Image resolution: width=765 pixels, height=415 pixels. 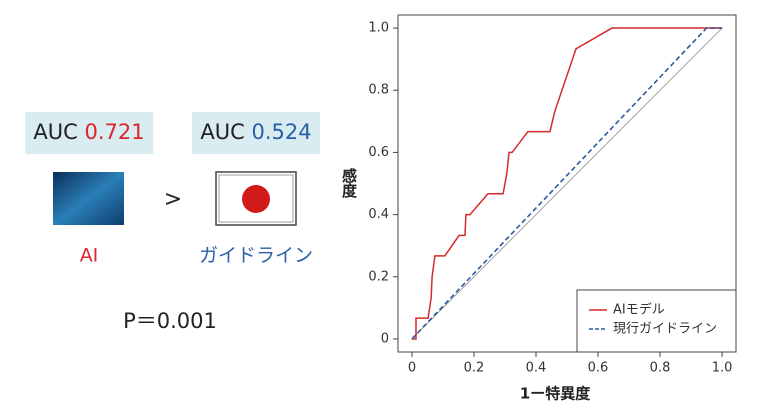 What do you see at coordinates (378, 214) in the screenshot?
I see `y-tick-label: 0.4` at bounding box center [378, 214].